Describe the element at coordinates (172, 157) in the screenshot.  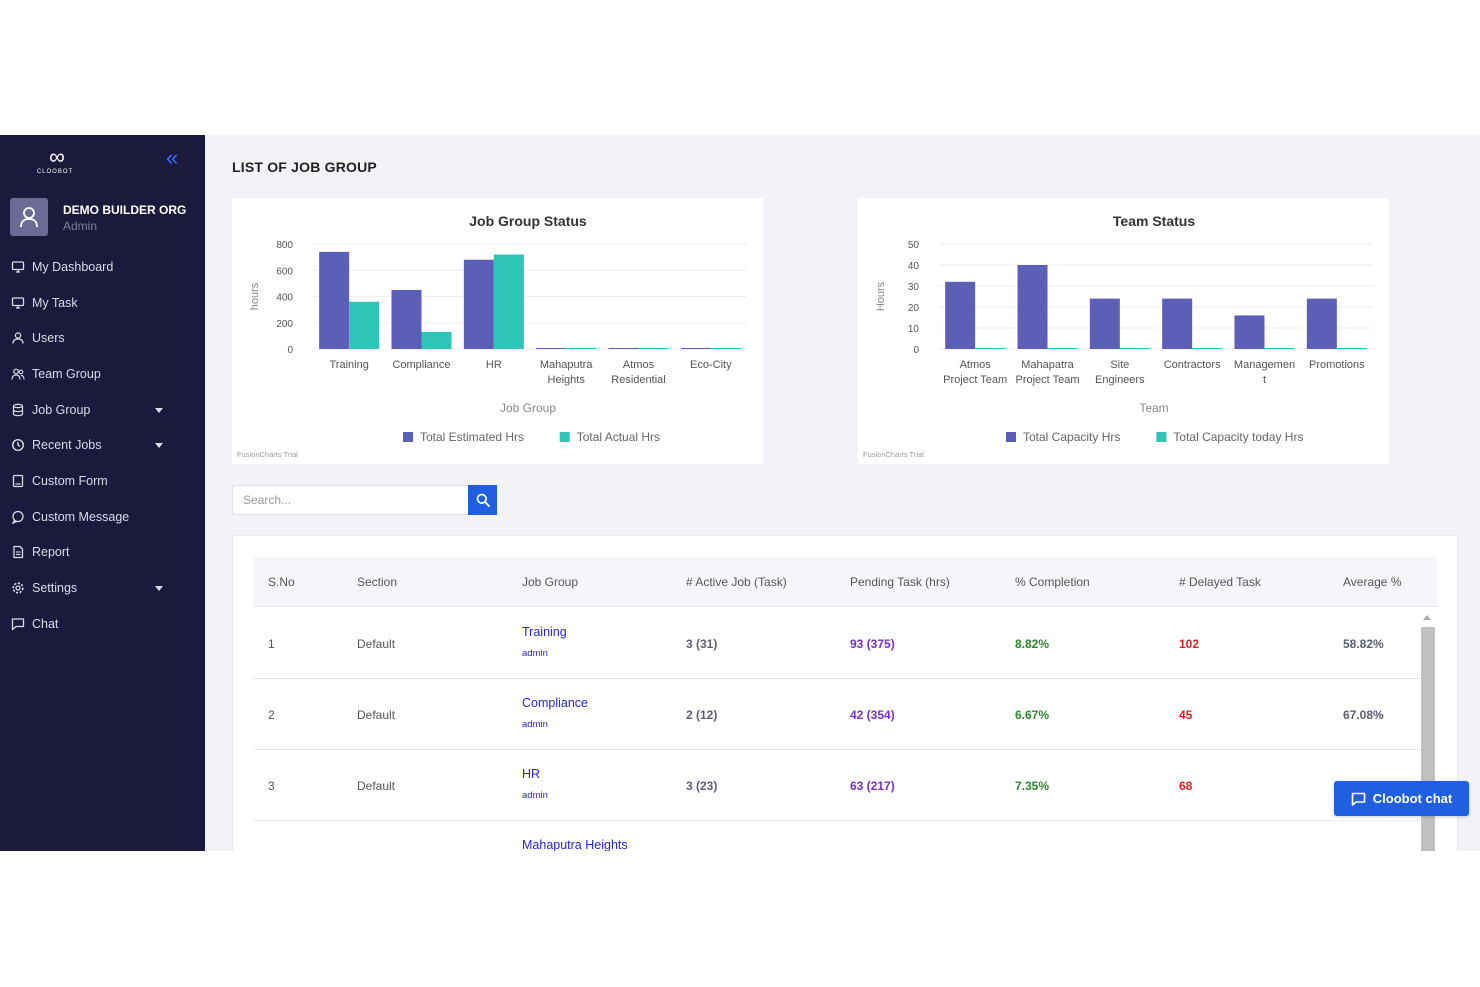
I see `collapse-sidebar-icon: «` at that location.